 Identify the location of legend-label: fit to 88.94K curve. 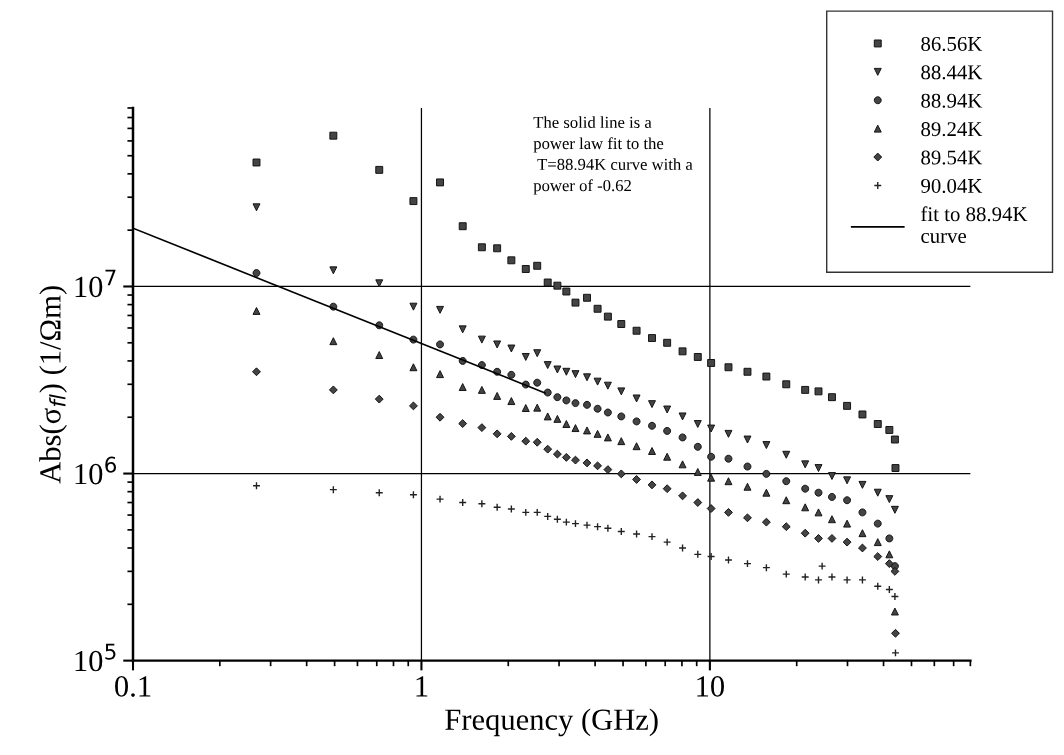
(974, 224).